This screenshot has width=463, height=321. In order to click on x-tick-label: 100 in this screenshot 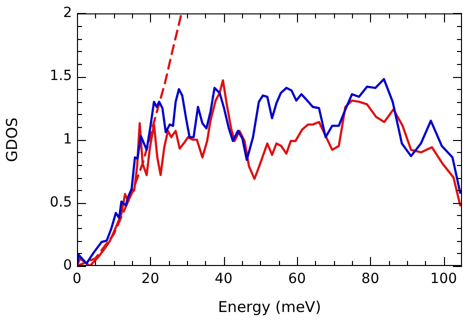, I will do `click(444, 279)`.